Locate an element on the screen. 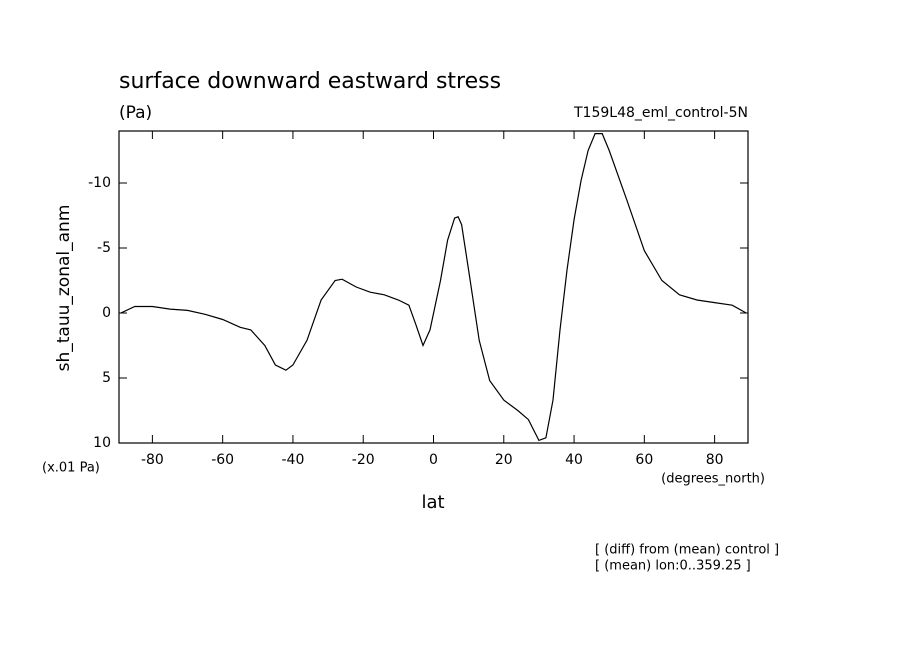 The image size is (904, 654). x-tick-label: 80 is located at coordinates (715, 460).